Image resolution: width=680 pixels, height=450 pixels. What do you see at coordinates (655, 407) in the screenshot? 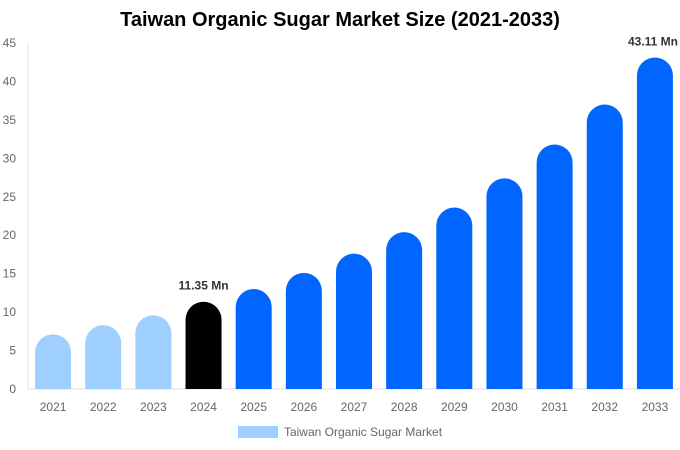
I see `x-tick-label: 2033` at bounding box center [655, 407].